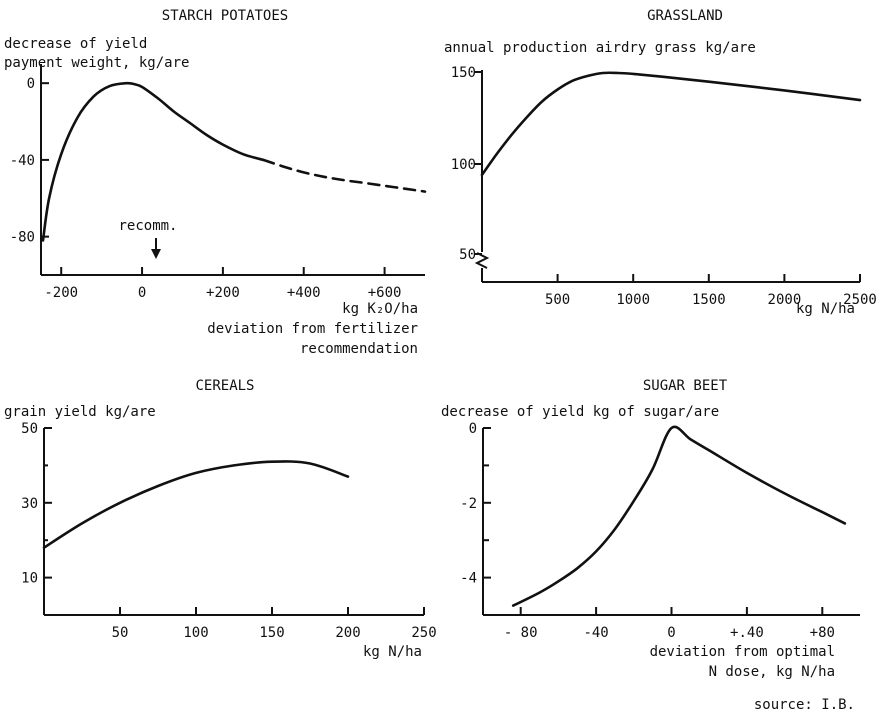  I want to click on y-axis-label: annual production airdry grass kg/are, so click(600, 48).